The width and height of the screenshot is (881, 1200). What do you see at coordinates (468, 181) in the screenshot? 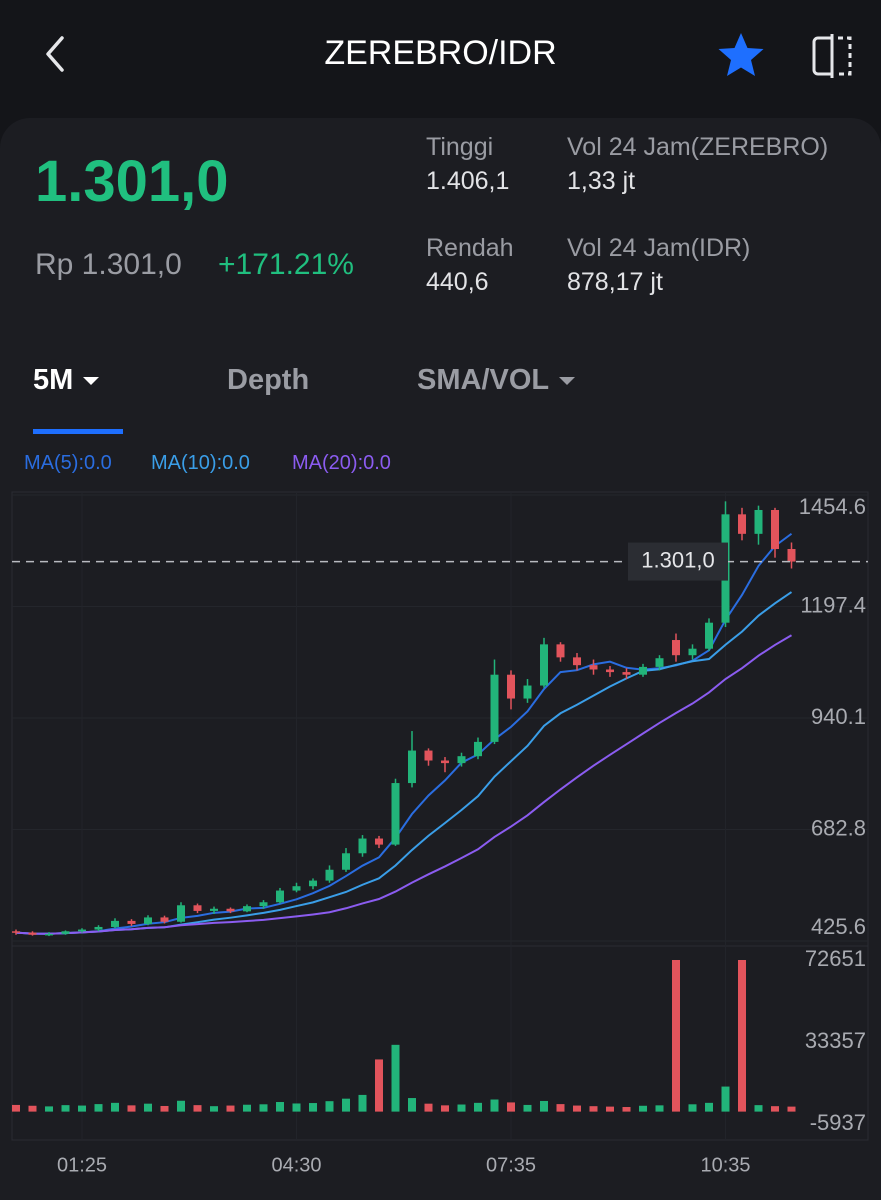
I see `stat-value: 1.406,1` at bounding box center [468, 181].